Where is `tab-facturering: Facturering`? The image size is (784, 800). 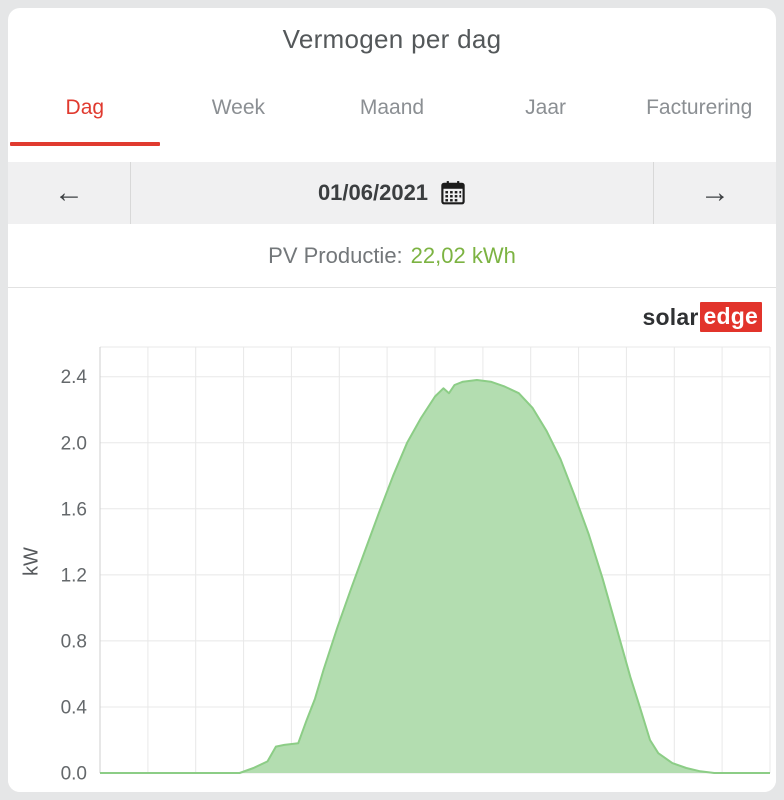
tab-facturering: Facturering is located at coordinates (699, 108).